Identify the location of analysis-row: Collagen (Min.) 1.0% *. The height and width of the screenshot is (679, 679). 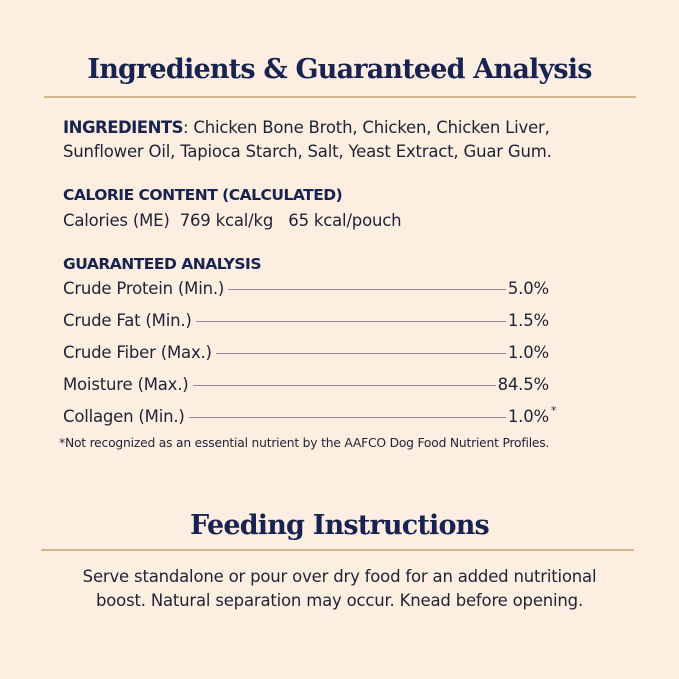
(310, 415).